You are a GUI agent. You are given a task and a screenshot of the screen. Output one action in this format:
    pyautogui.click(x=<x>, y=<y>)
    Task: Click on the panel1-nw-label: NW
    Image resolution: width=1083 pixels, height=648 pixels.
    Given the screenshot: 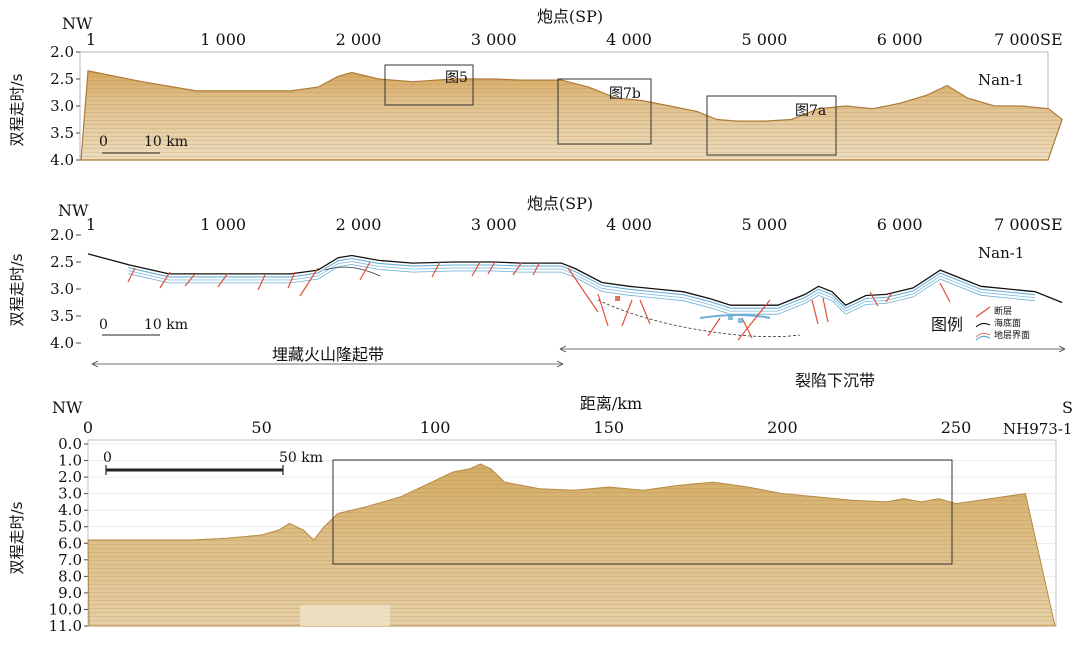 What is the action you would take?
    pyautogui.click(x=77, y=23)
    